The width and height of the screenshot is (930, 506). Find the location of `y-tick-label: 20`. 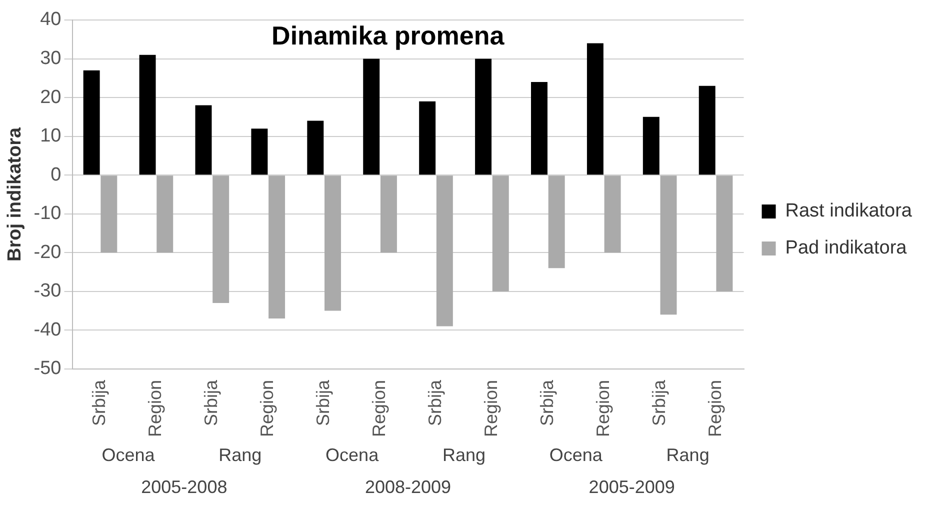

y-tick-label: 20 is located at coordinates (51, 97).